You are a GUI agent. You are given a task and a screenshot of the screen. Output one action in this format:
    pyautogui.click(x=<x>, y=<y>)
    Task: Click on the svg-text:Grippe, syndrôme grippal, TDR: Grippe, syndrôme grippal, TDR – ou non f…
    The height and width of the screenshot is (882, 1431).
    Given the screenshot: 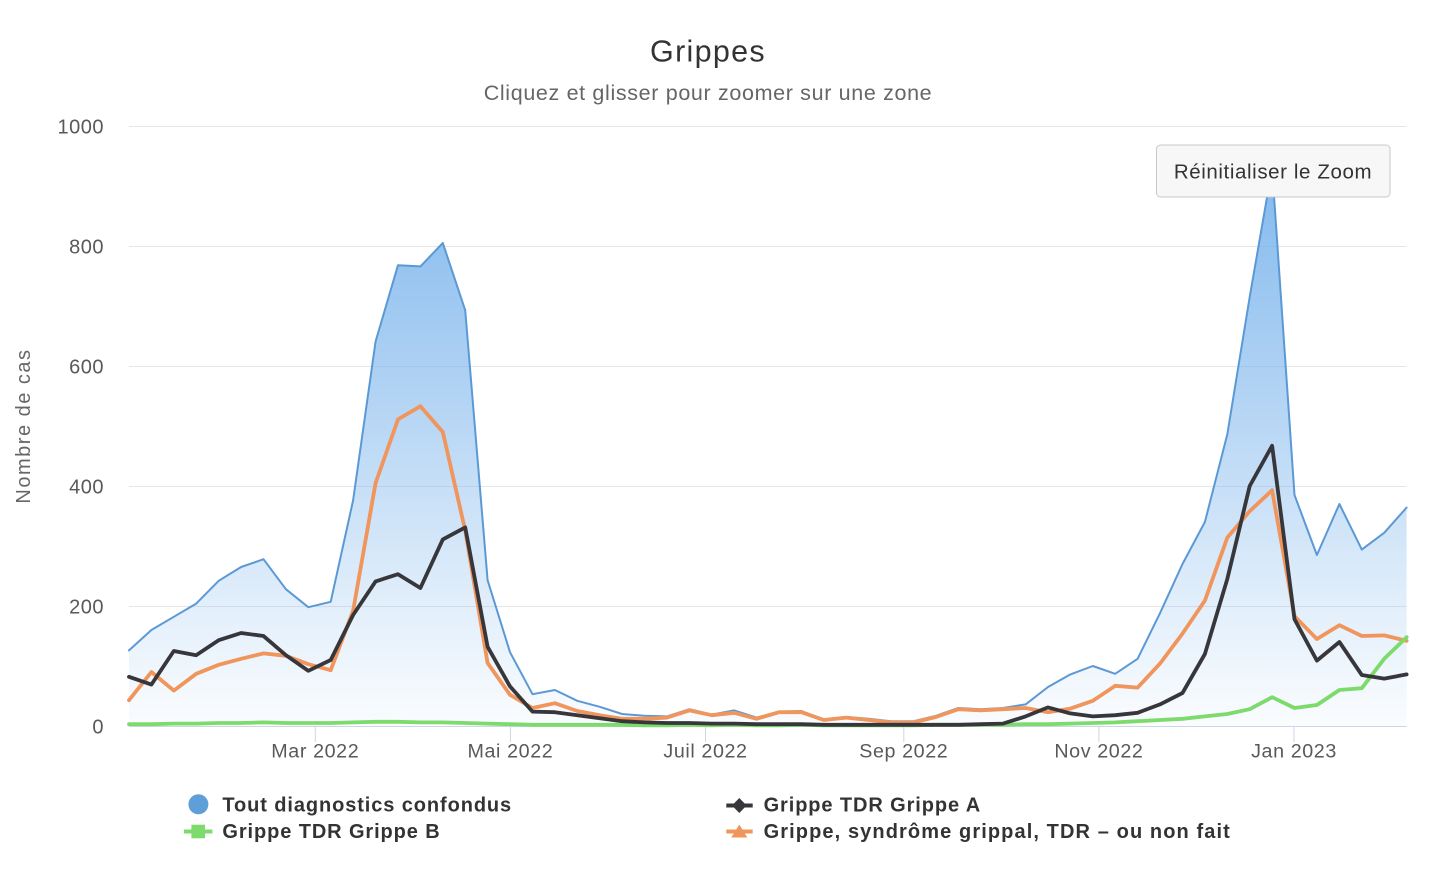 What is the action you would take?
    pyautogui.click(x=997, y=832)
    